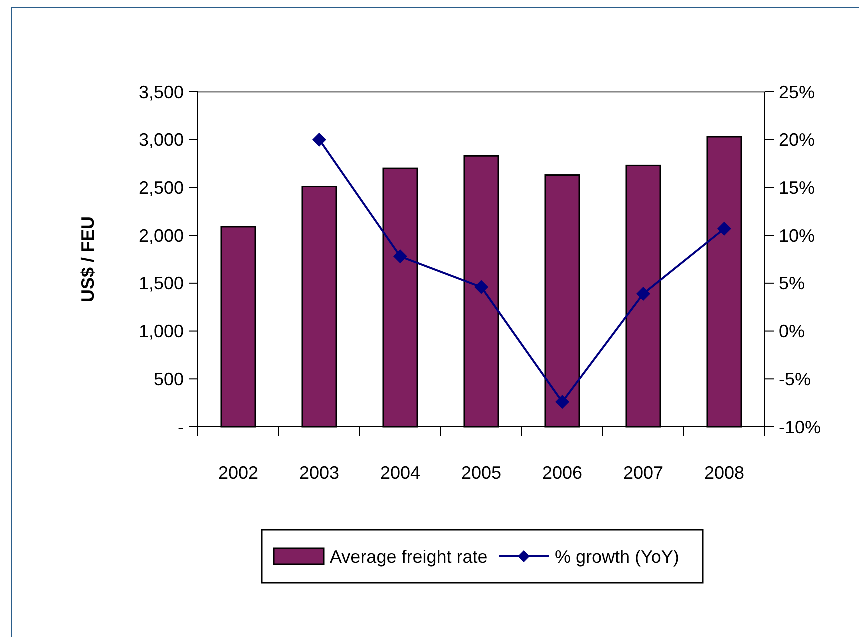  Describe the element at coordinates (797, 140) in the screenshot. I see `y2-tick-label: 20%` at that location.